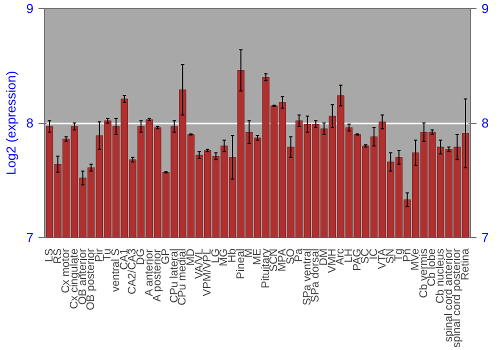  What do you see at coordinates (398, 255) in the screenshot?
I see `x-tick-label: Tg` at bounding box center [398, 255].